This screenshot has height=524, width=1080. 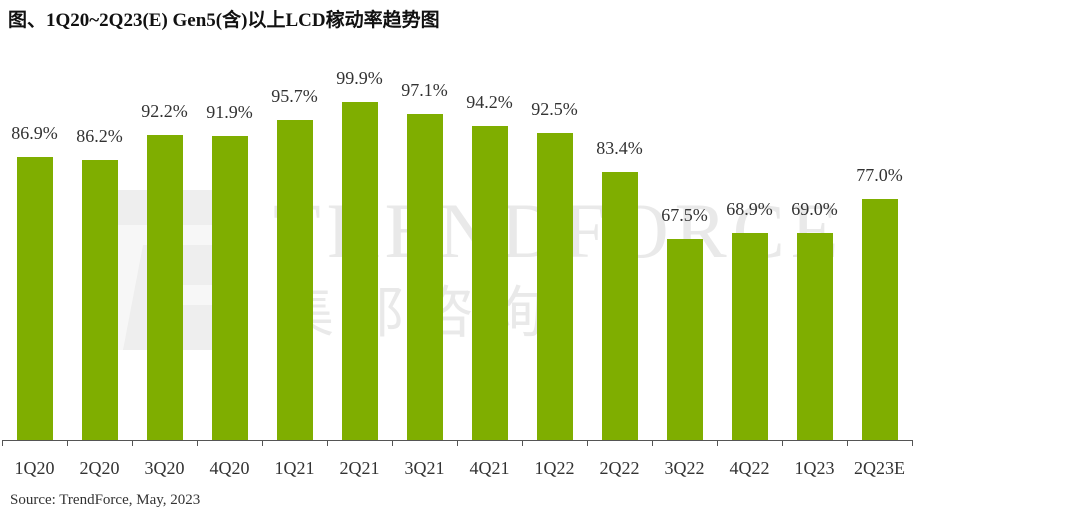 I want to click on x-tick-label: 4Q22, so click(x=749, y=468).